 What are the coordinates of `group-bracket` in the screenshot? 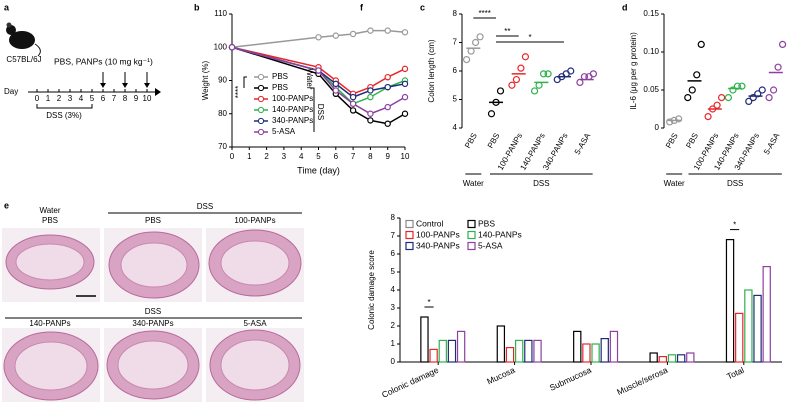 It's located at (312, 109).